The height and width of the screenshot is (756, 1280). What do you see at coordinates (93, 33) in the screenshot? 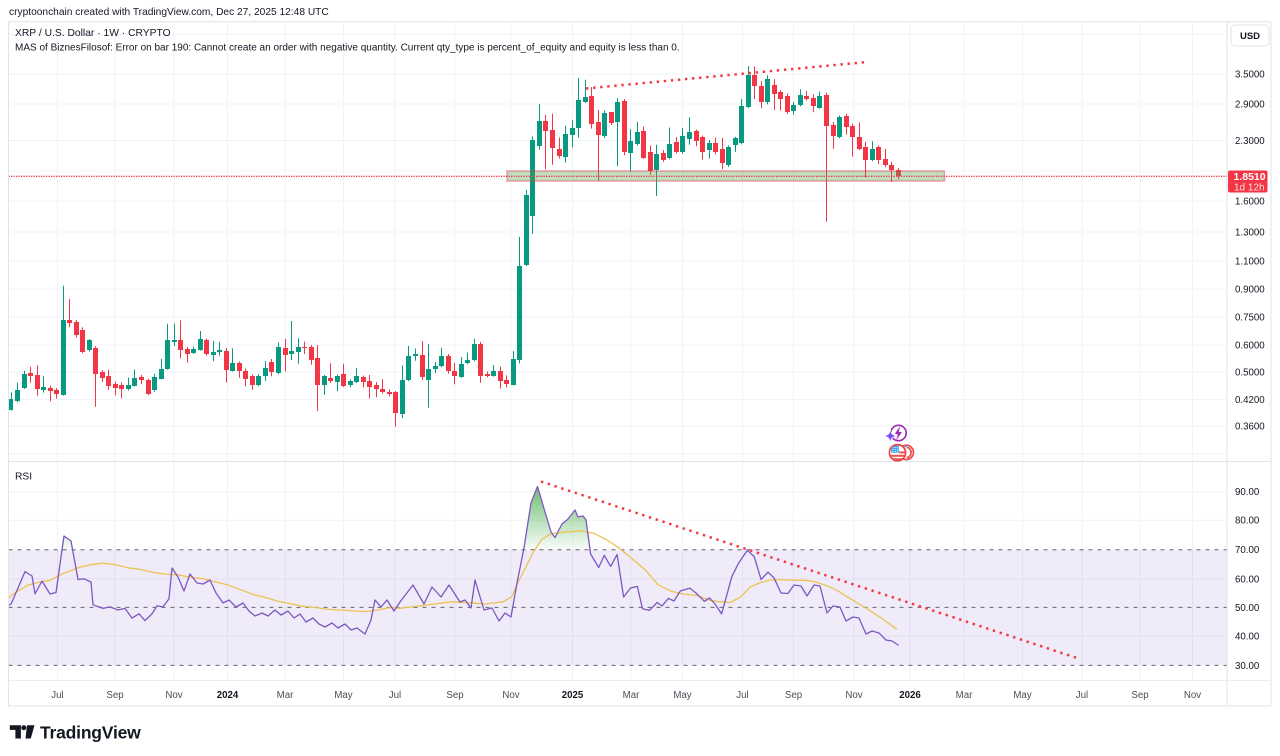
I see `svg-text:XRP / U.S. Dollar · 1W · CRYPT: XRP / U.S. Dollar · 1W · CRYPTO` at bounding box center [93, 33].